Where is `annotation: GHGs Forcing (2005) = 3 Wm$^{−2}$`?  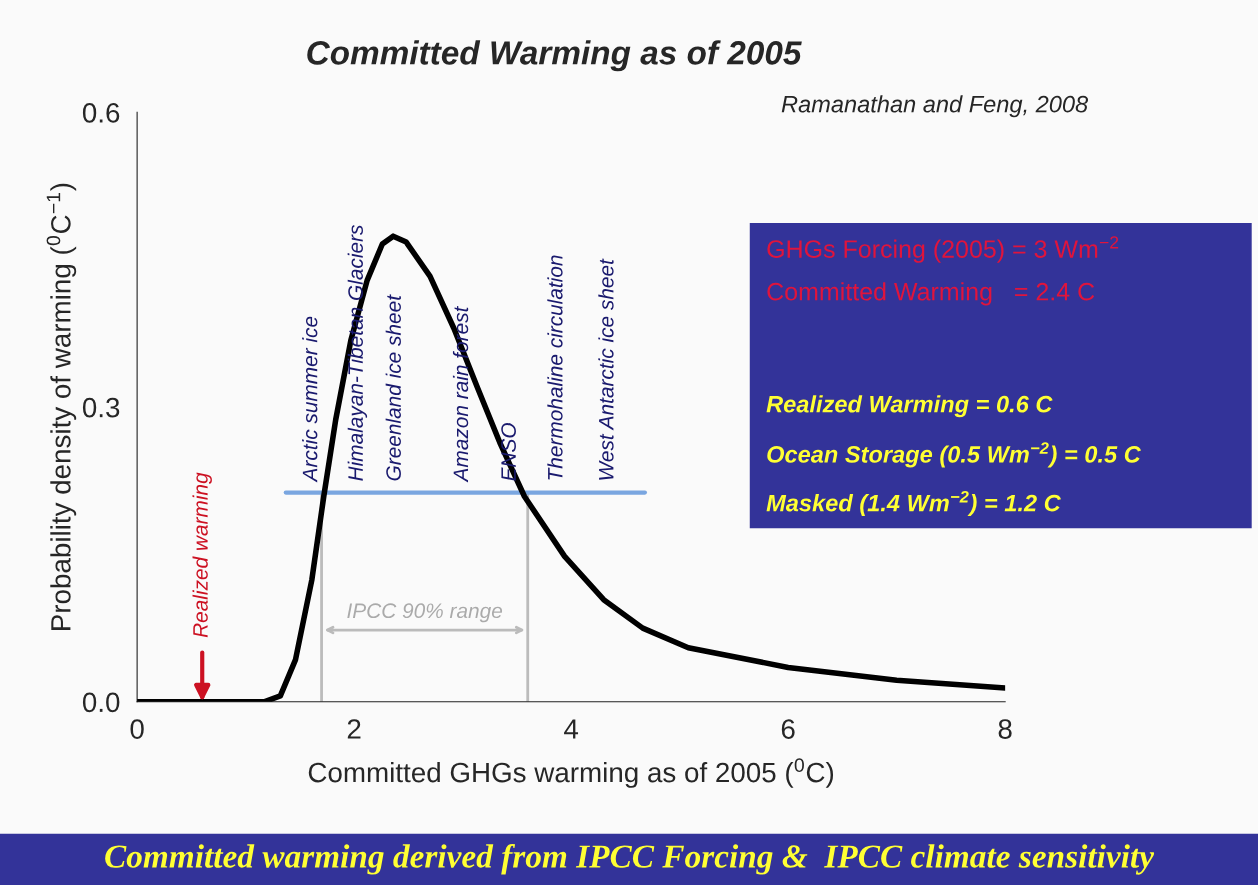
annotation: GHGs Forcing (2005) = 3 Wm$^{−2}$ is located at coordinates (943, 249).